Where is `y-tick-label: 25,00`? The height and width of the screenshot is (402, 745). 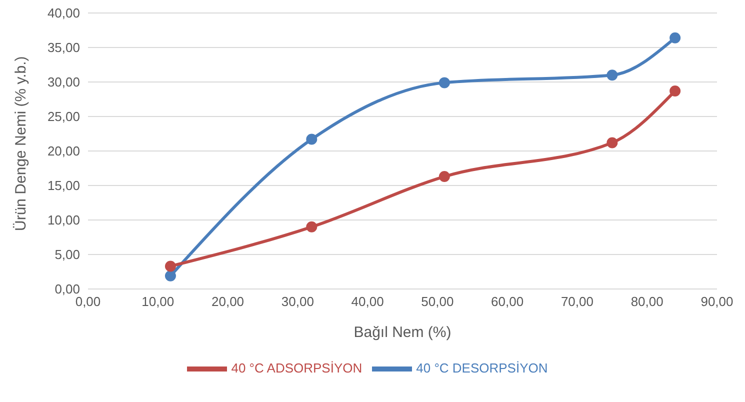 y-tick-label: 25,00 is located at coordinates (63, 116).